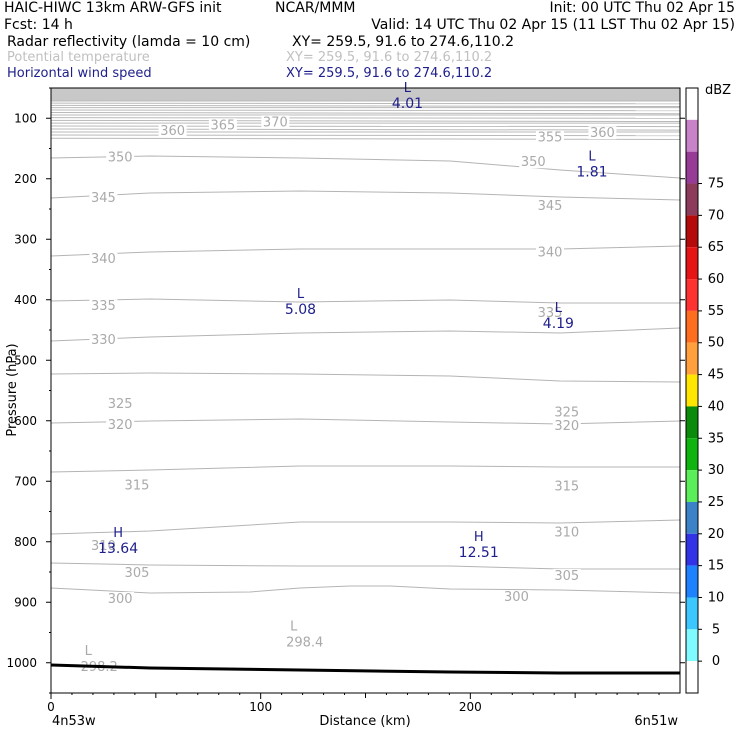 The height and width of the screenshot is (740, 740). What do you see at coordinates (25, 542) in the screenshot?
I see `y-tick-label: 800` at bounding box center [25, 542].